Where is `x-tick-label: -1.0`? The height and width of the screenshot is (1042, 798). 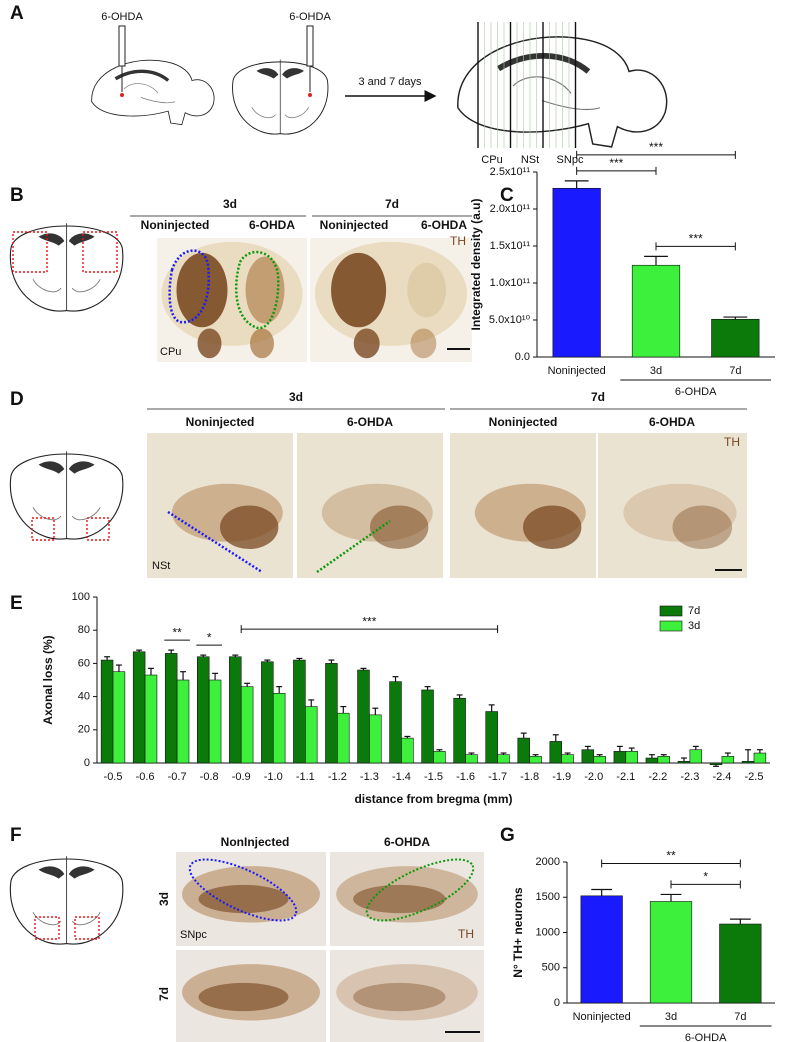
x-tick-label: -1.0 is located at coordinates (273, 777).